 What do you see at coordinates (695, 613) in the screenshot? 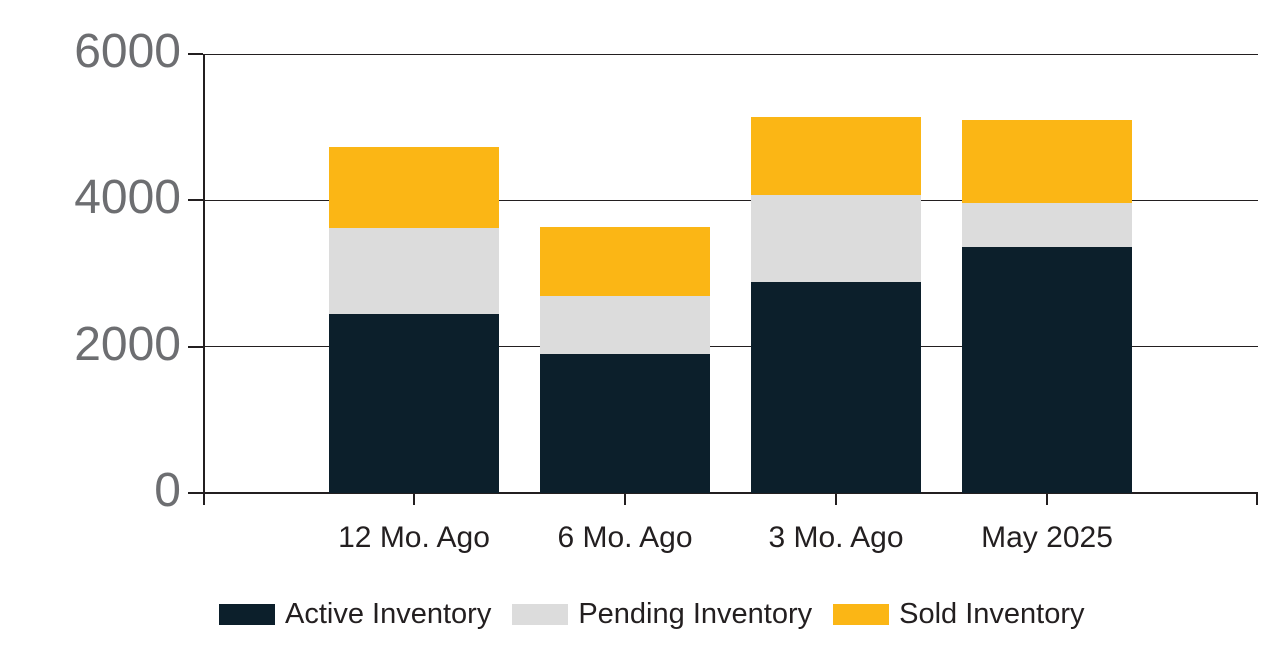
I see `legend-label: Pending Inventory` at bounding box center [695, 613].